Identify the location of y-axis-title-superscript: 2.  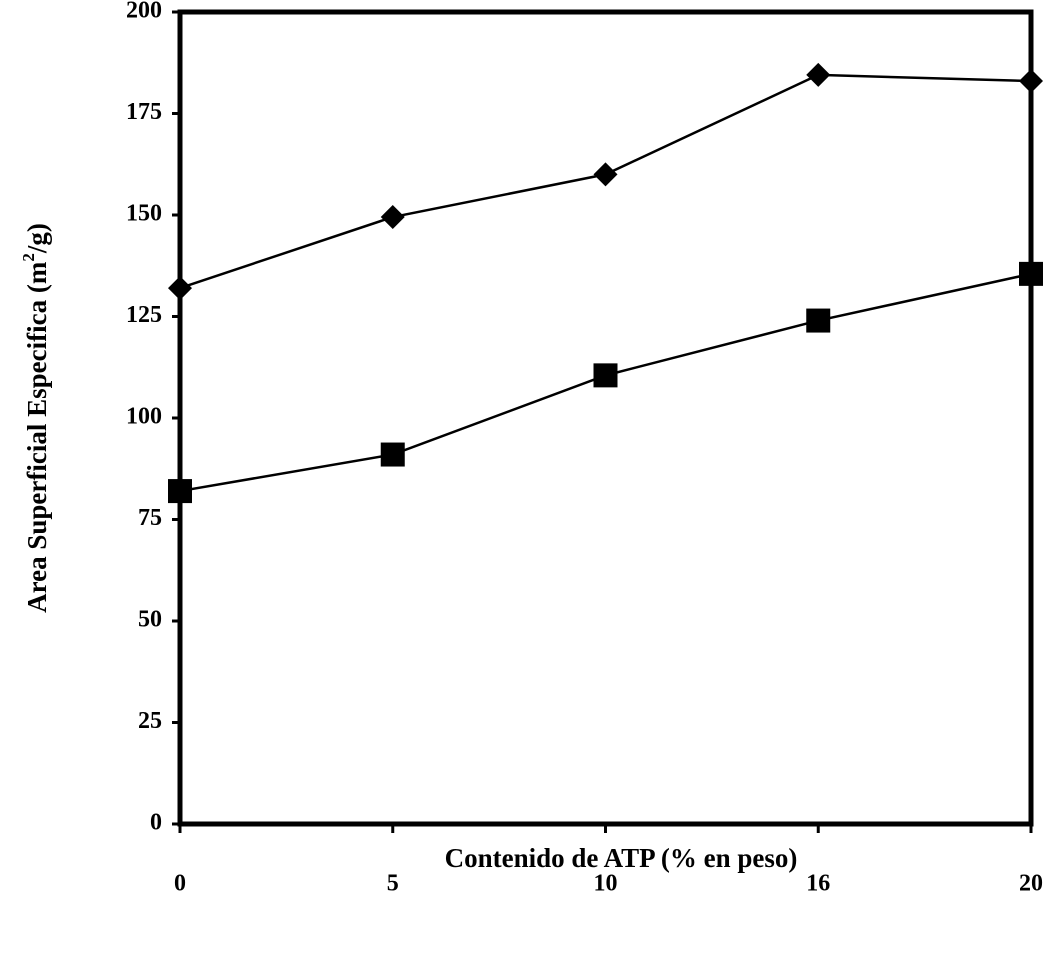
(28, 257).